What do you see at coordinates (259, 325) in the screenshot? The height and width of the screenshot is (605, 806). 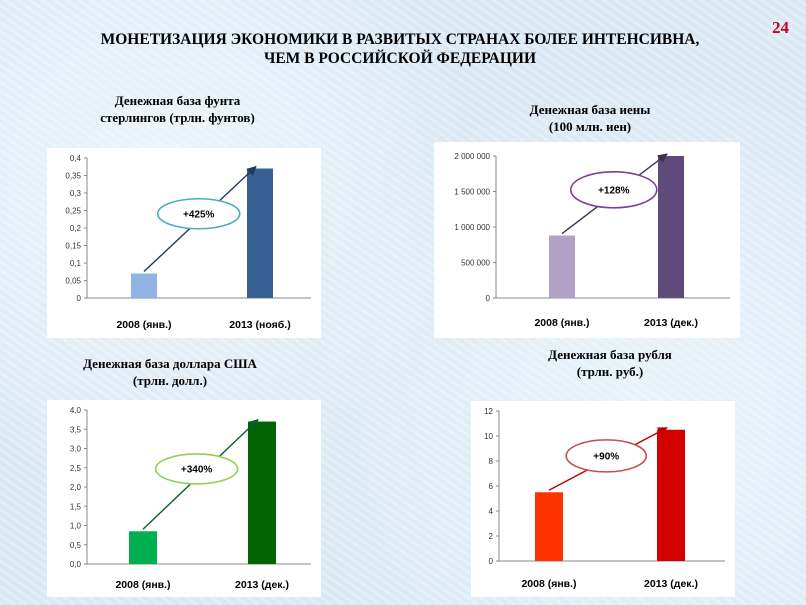 I see `category-label: 2013 (нояб.)` at bounding box center [259, 325].